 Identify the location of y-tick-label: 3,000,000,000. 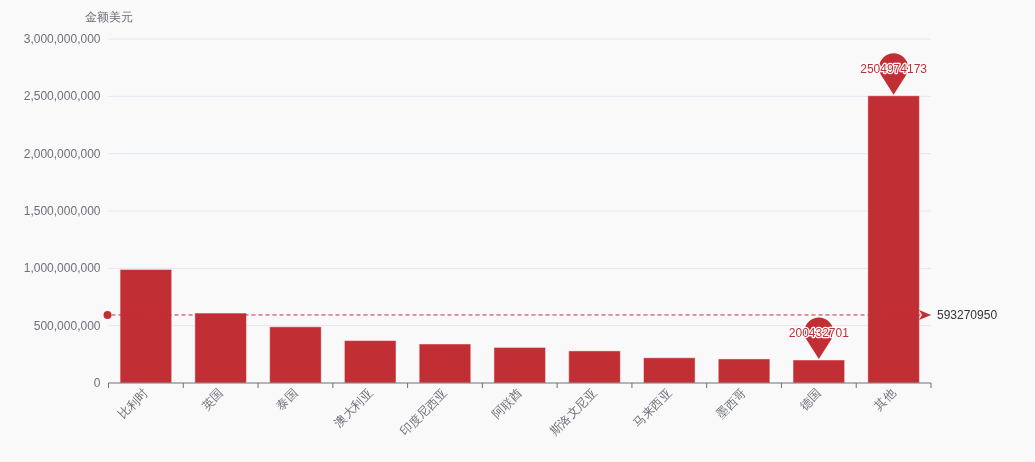
(62, 39).